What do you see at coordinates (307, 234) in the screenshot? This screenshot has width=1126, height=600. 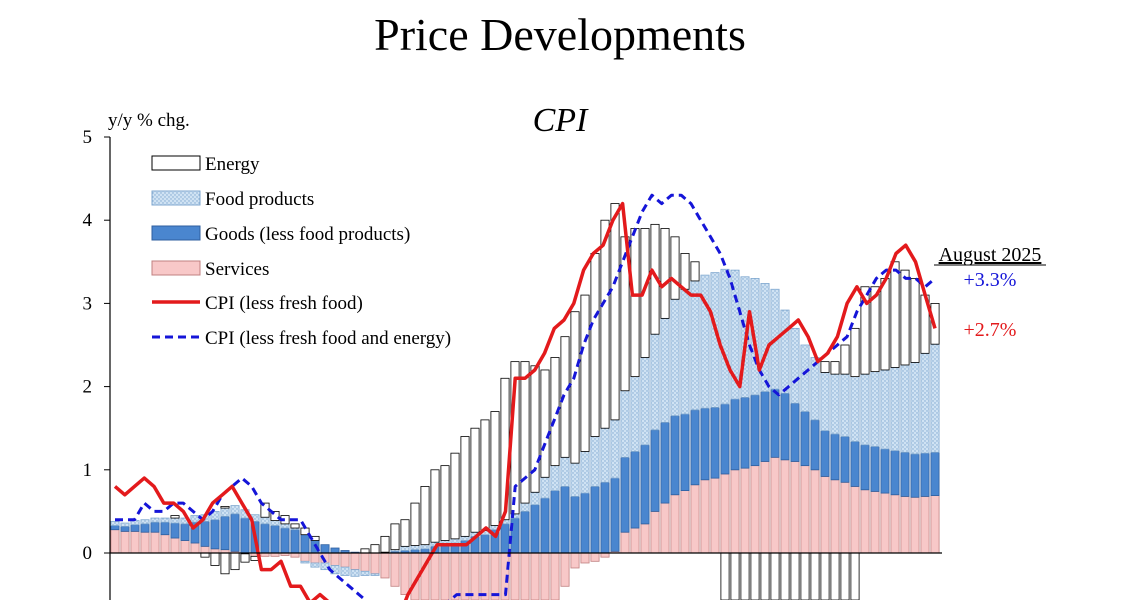 I see `legend-label-goods: Goods (less food products)` at bounding box center [307, 234].